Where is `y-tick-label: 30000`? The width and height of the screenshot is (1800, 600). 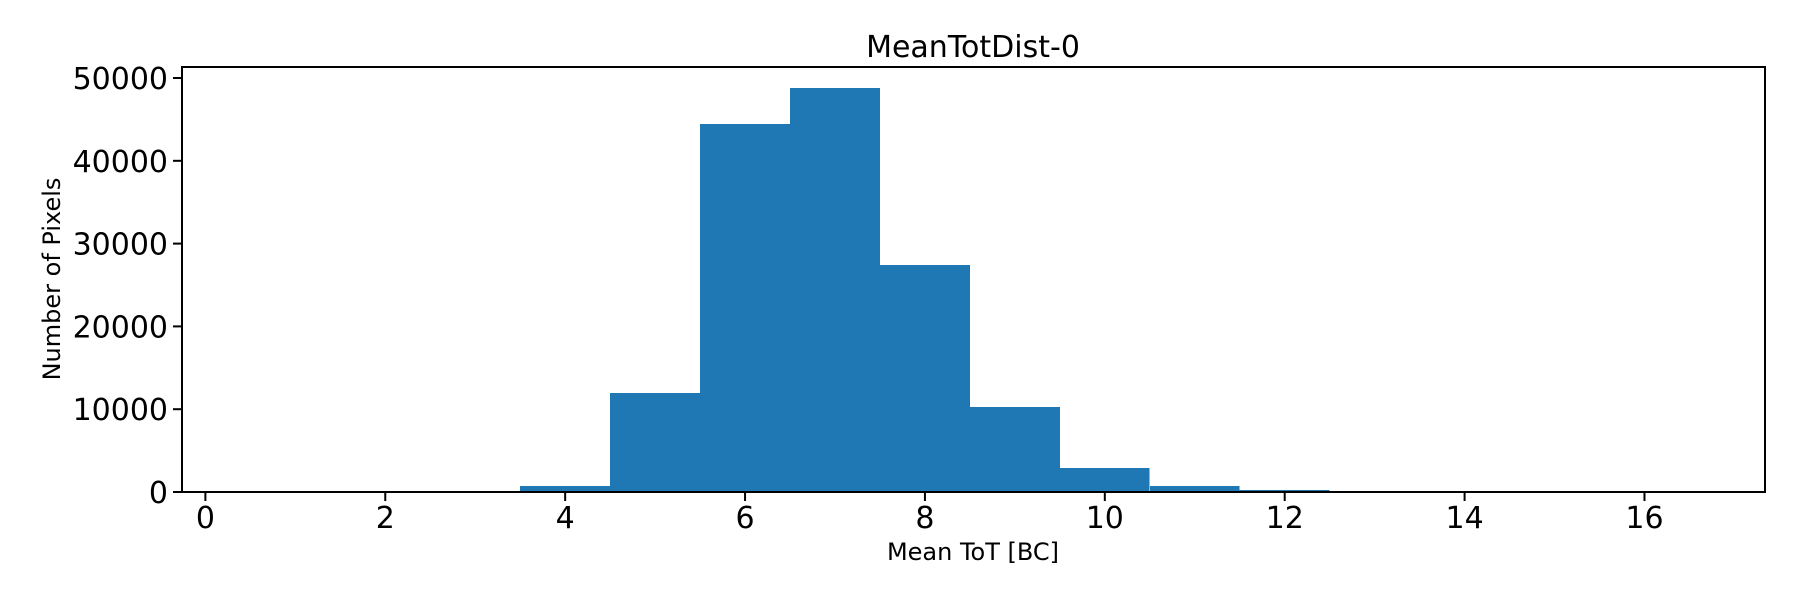 y-tick-label: 30000 is located at coordinates (120, 245).